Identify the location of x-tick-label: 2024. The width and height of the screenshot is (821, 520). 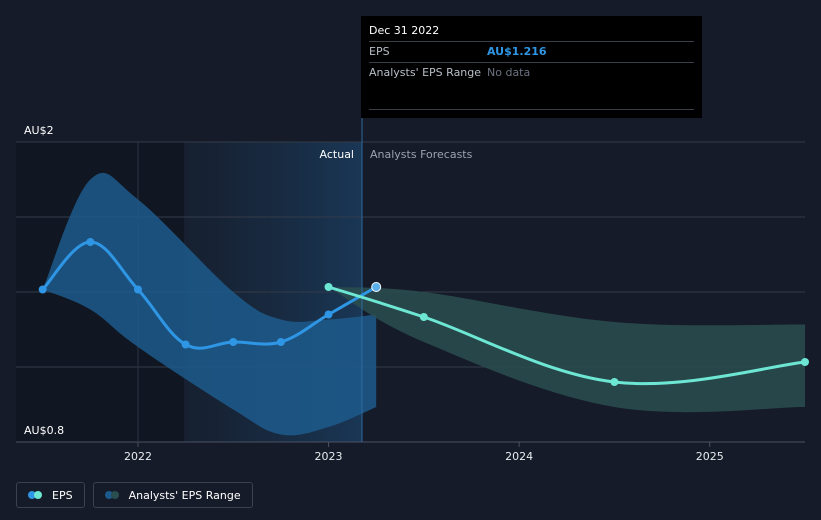
(519, 456).